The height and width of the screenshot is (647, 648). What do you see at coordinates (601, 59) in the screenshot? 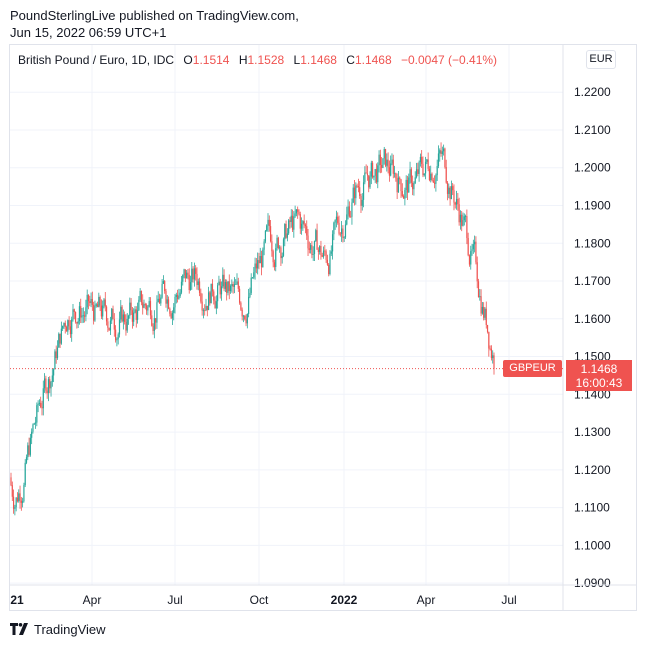
I see `currency-badge: EUR` at bounding box center [601, 59].